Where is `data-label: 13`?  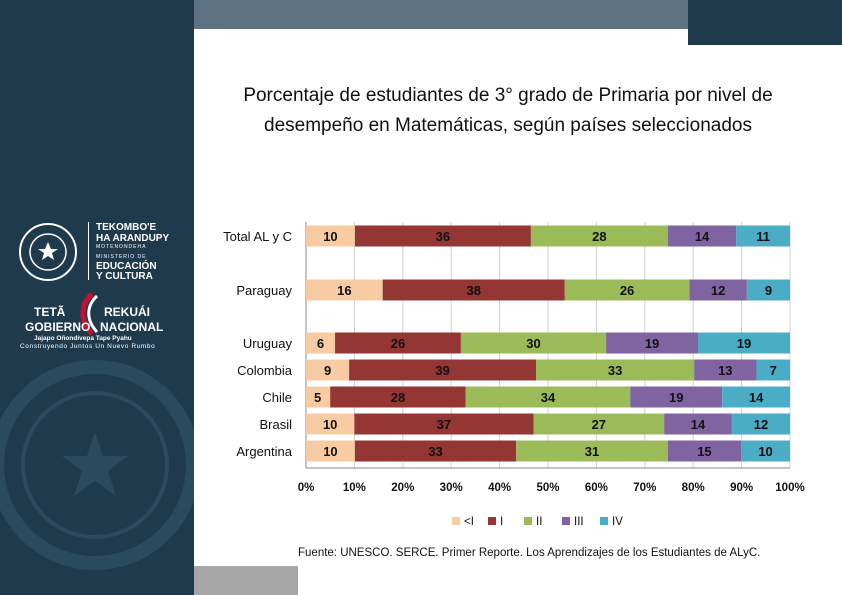 data-label: 13 is located at coordinates (725, 370).